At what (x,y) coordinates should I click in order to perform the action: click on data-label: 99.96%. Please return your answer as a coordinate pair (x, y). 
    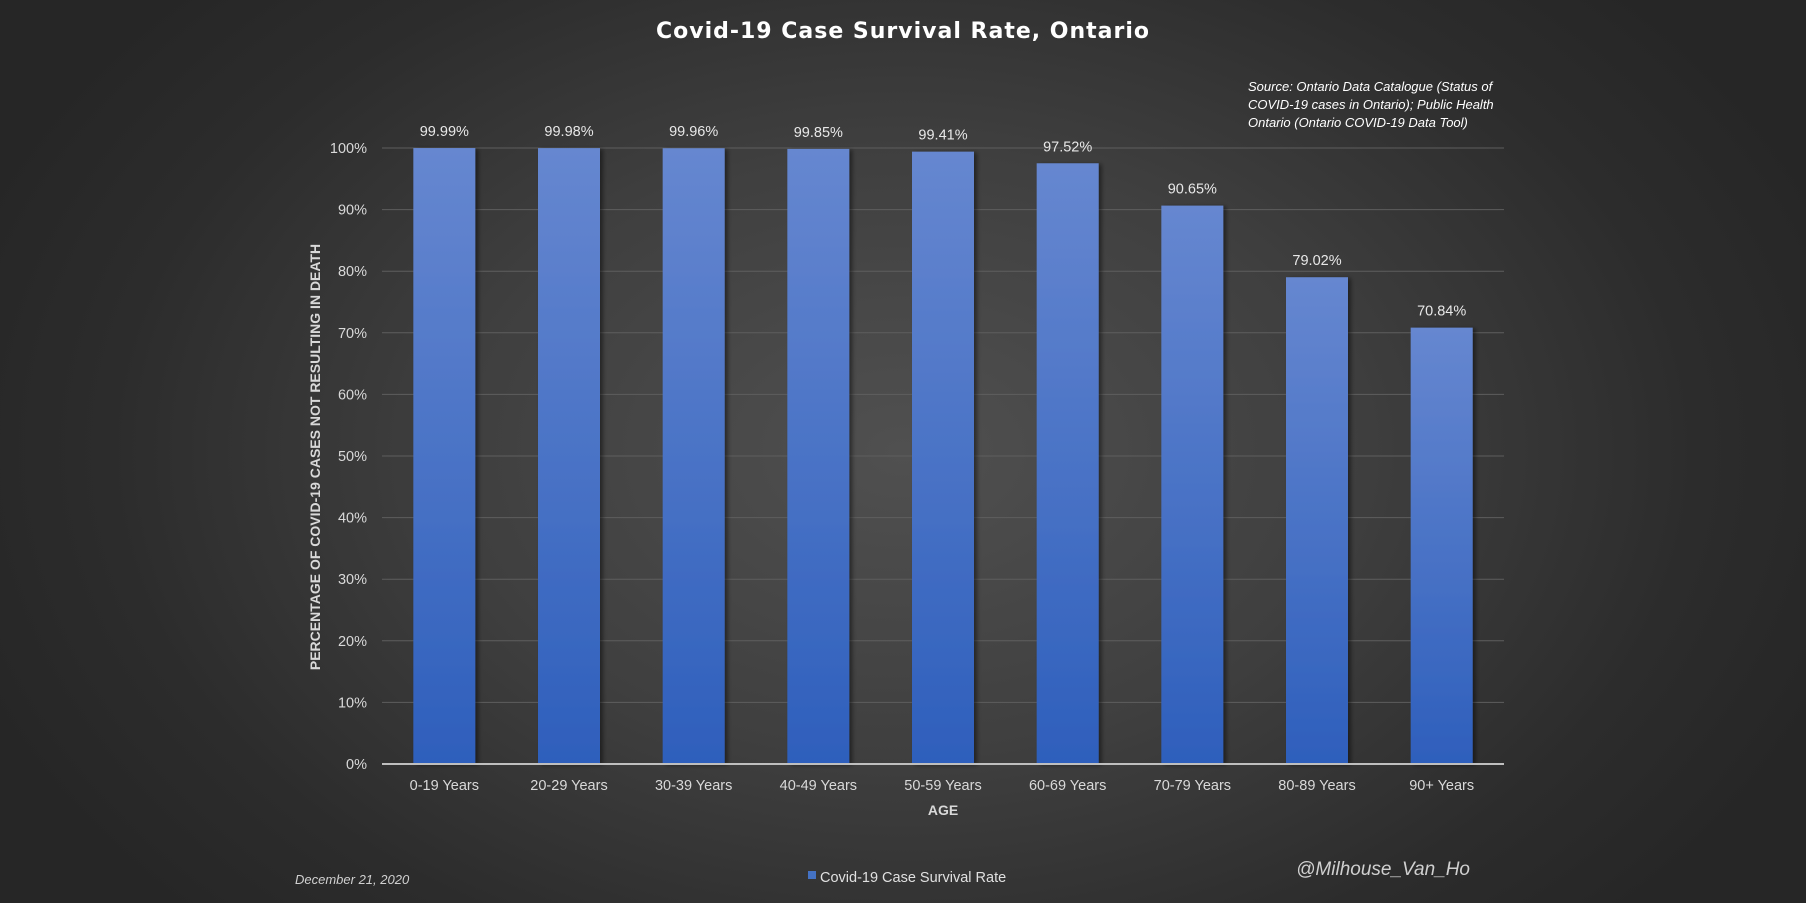
    Looking at the image, I should click on (693, 132).